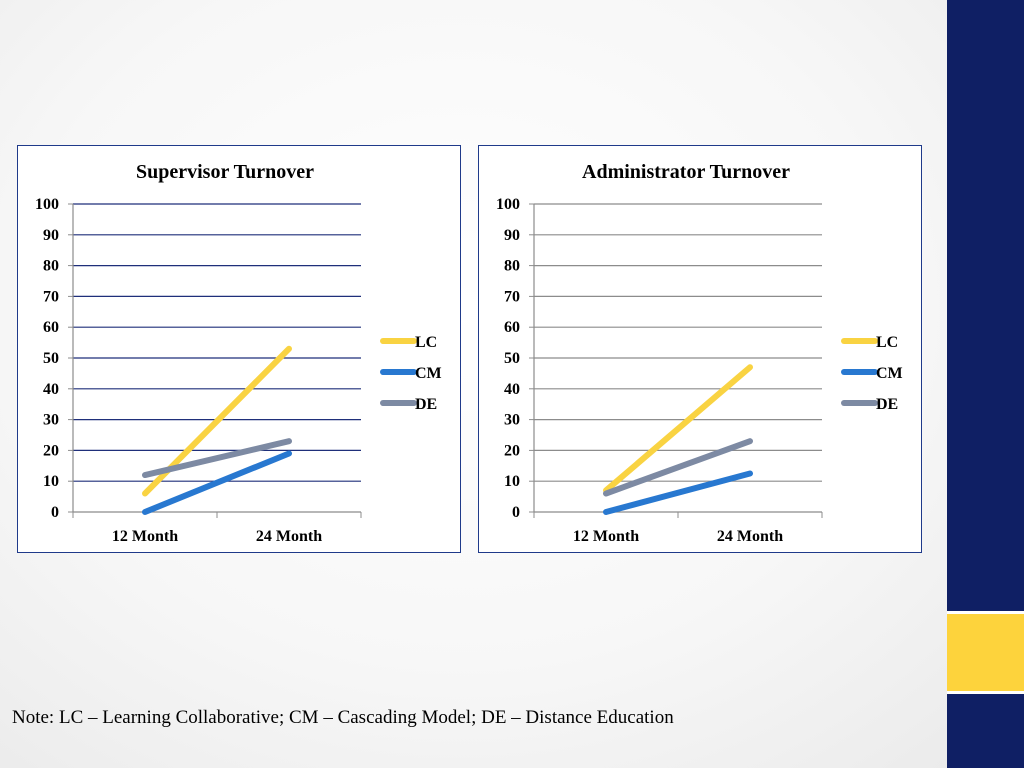  What do you see at coordinates (678, 429) in the screenshot?
I see `series-line-lc` at bounding box center [678, 429].